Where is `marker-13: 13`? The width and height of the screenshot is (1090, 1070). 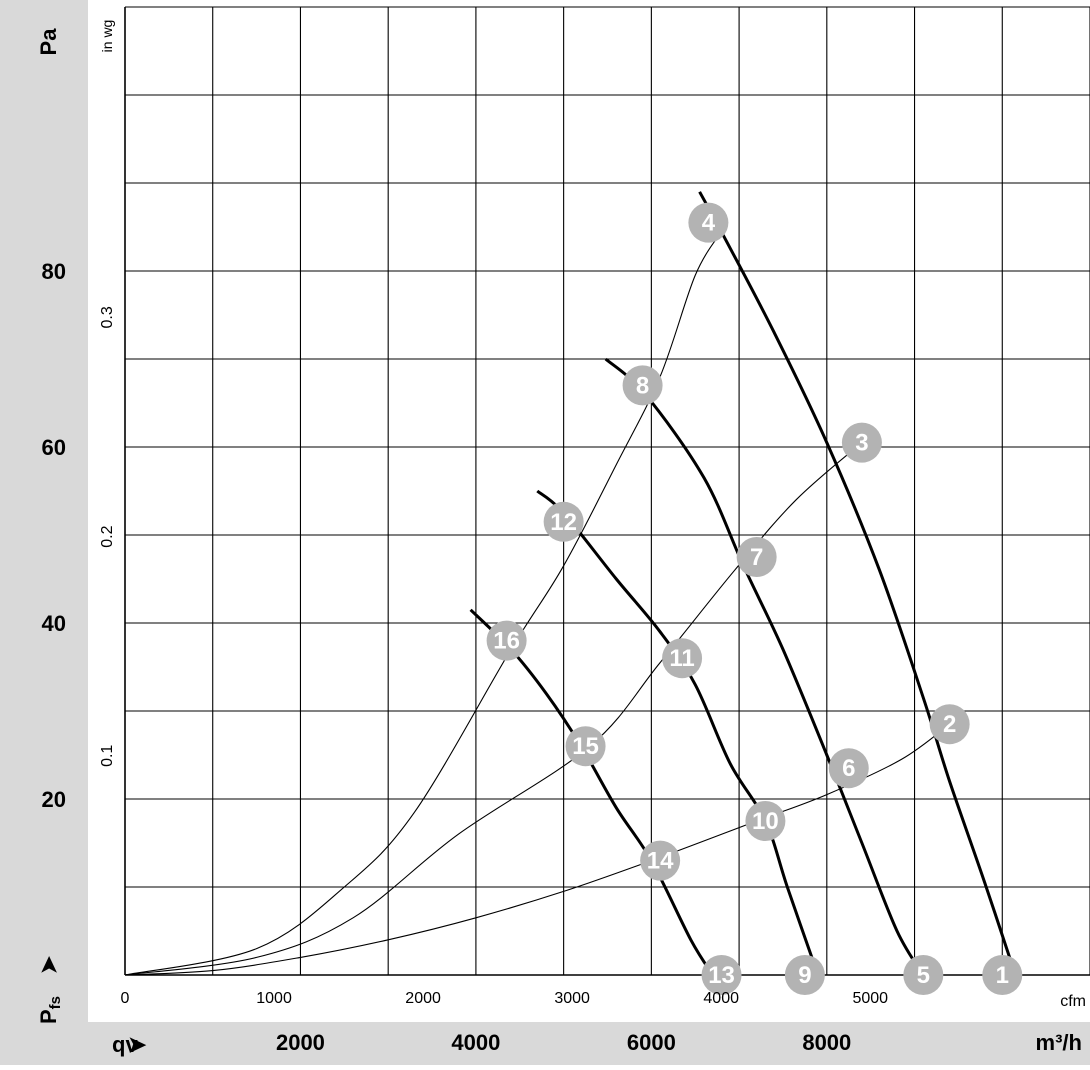
marker-13: 13 is located at coordinates (721, 975).